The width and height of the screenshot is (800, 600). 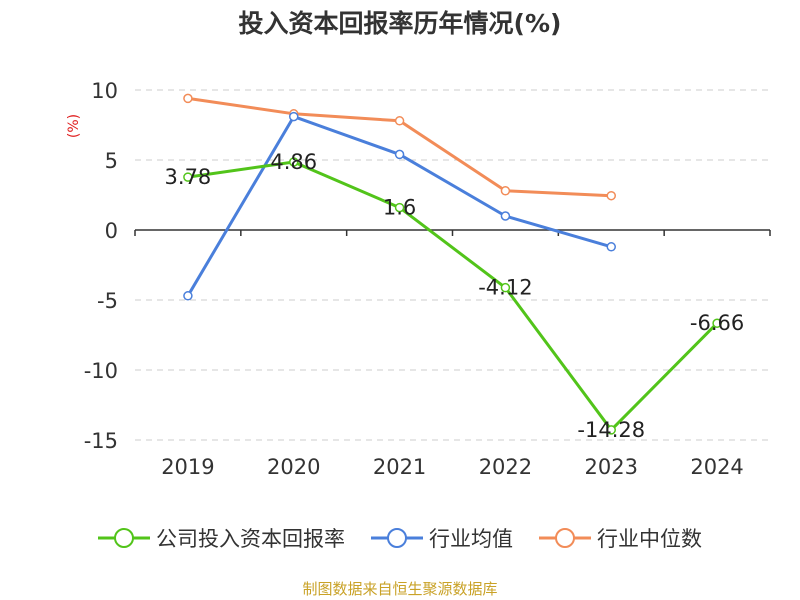 I want to click on data-label: 4.86, so click(x=293, y=162).